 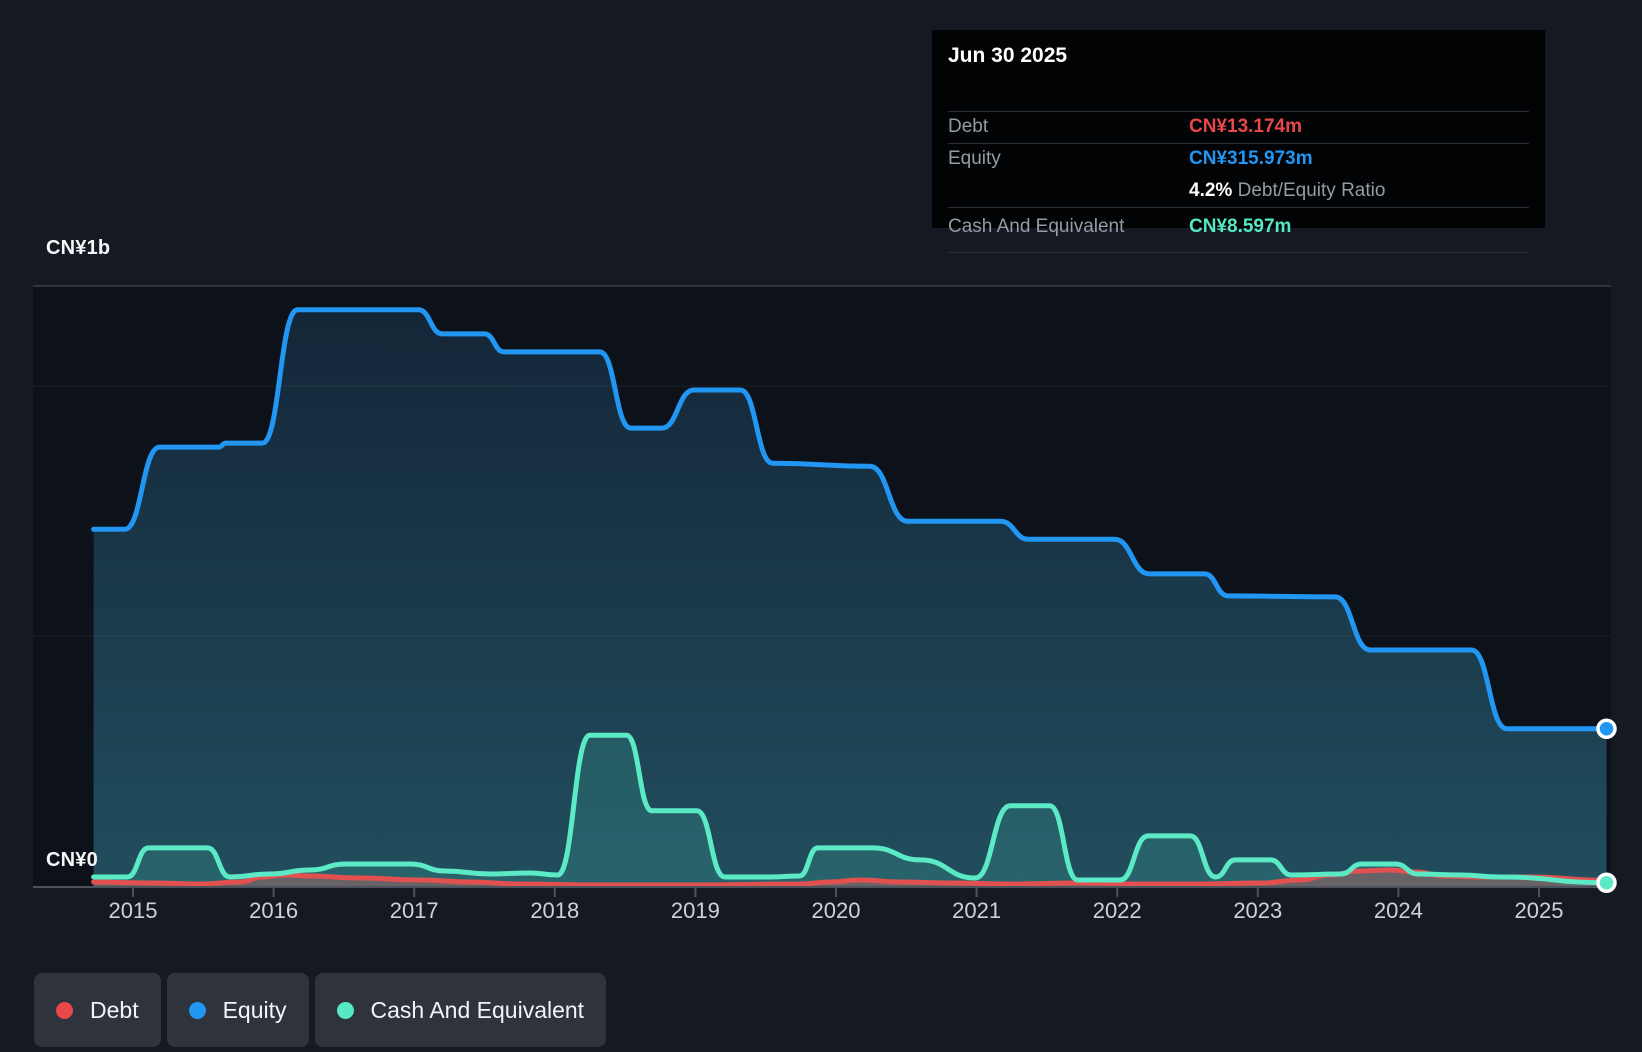 What do you see at coordinates (1117, 910) in the screenshot?
I see `x-axis-label-2022: 2022` at bounding box center [1117, 910].